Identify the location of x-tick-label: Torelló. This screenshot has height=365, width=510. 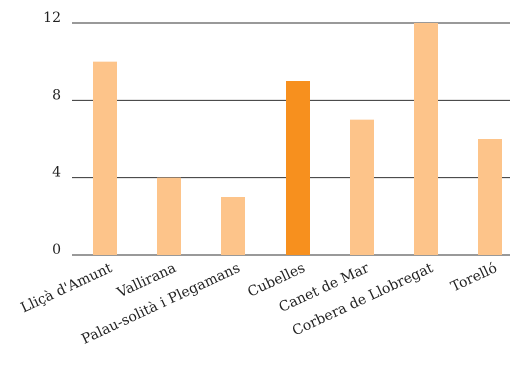
(473, 277).